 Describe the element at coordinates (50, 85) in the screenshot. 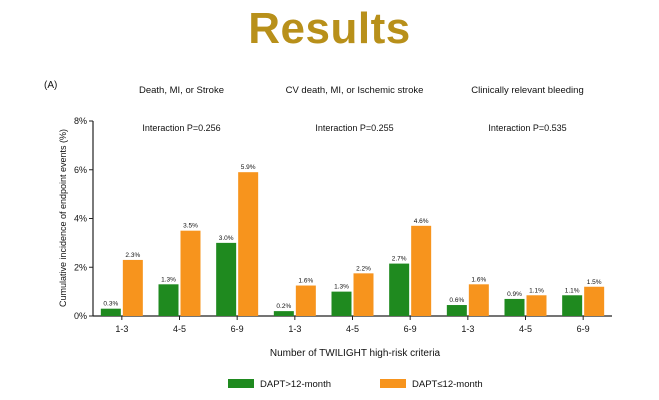

I see `panel-label: (A)` at that location.